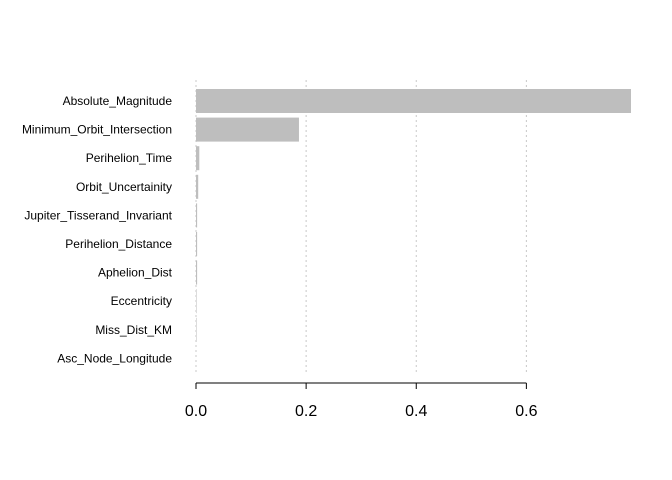 This screenshot has width=672, height=480. Describe the element at coordinates (135, 273) in the screenshot. I see `category-label-6: Aphelion_Dist` at that location.